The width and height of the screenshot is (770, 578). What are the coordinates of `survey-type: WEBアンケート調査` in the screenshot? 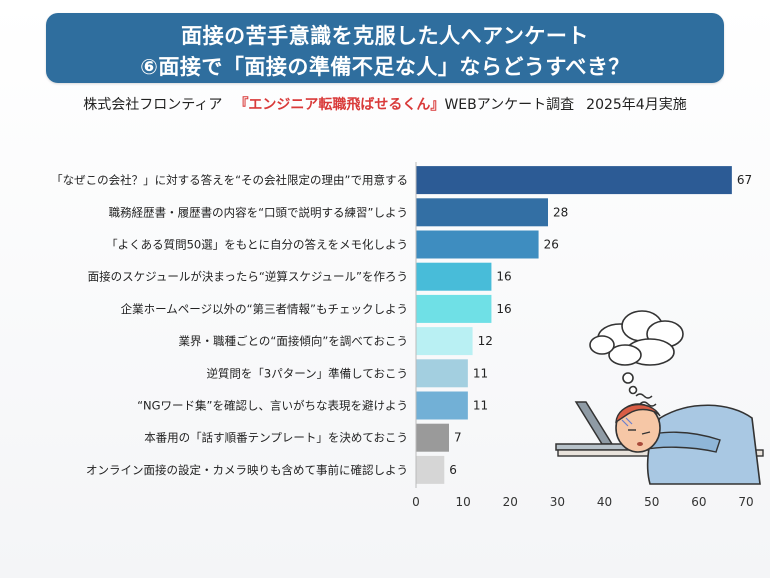 It's located at (509, 105).